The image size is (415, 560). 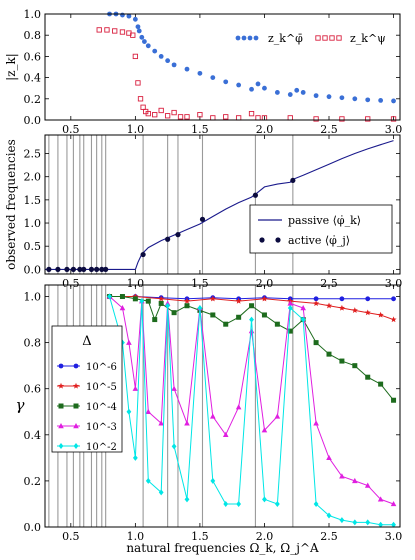 I want to click on y-tick-label: 2.0, so click(x=33, y=177).